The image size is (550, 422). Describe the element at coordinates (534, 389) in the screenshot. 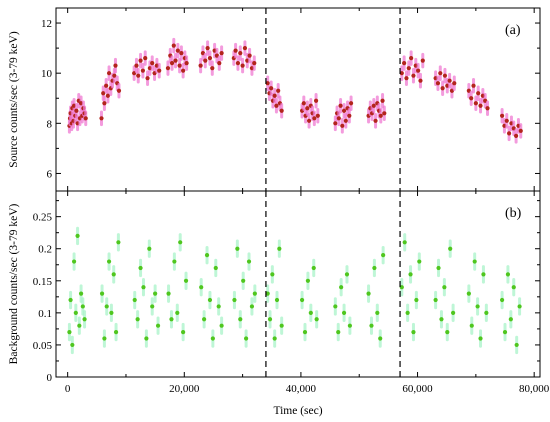

I see `x-tick-label: 80,000` at that location.